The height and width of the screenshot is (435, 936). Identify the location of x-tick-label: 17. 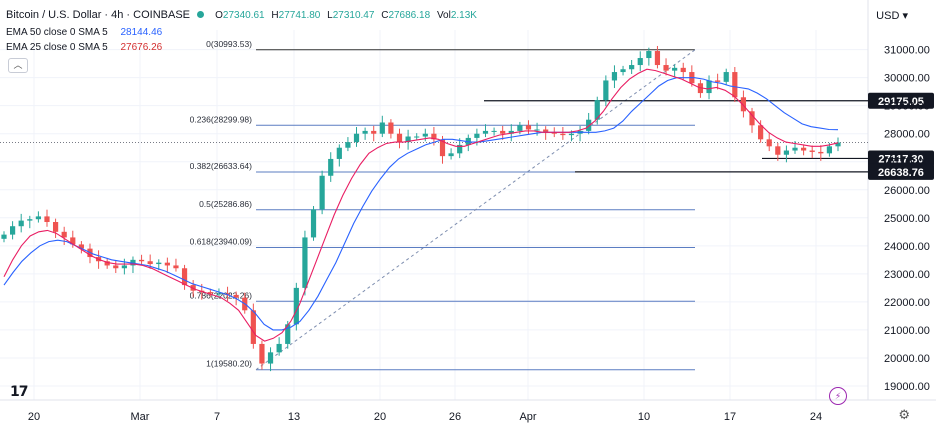
(730, 417).